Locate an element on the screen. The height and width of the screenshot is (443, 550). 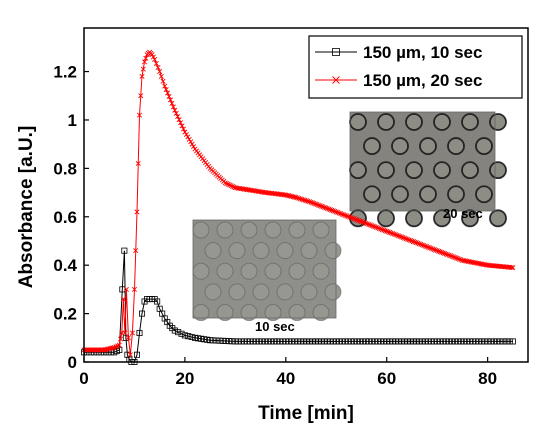
x-tick-label: 80 is located at coordinates (487, 378).